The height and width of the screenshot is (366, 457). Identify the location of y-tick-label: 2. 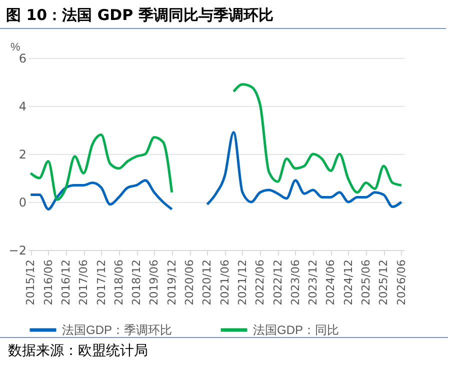
(22, 155).